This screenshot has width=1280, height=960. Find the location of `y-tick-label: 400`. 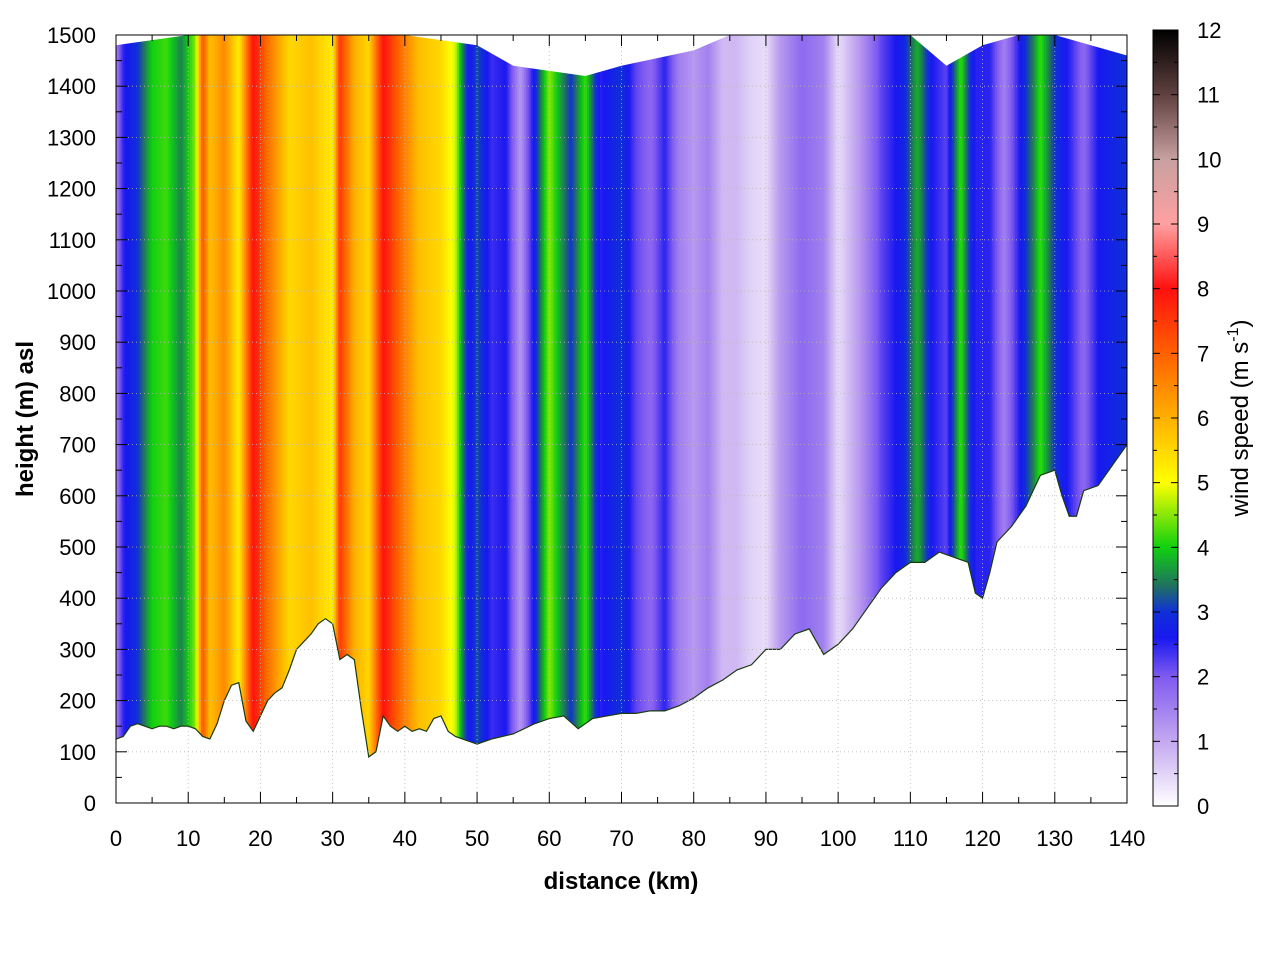

y-tick-label: 400 is located at coordinates (77, 598).